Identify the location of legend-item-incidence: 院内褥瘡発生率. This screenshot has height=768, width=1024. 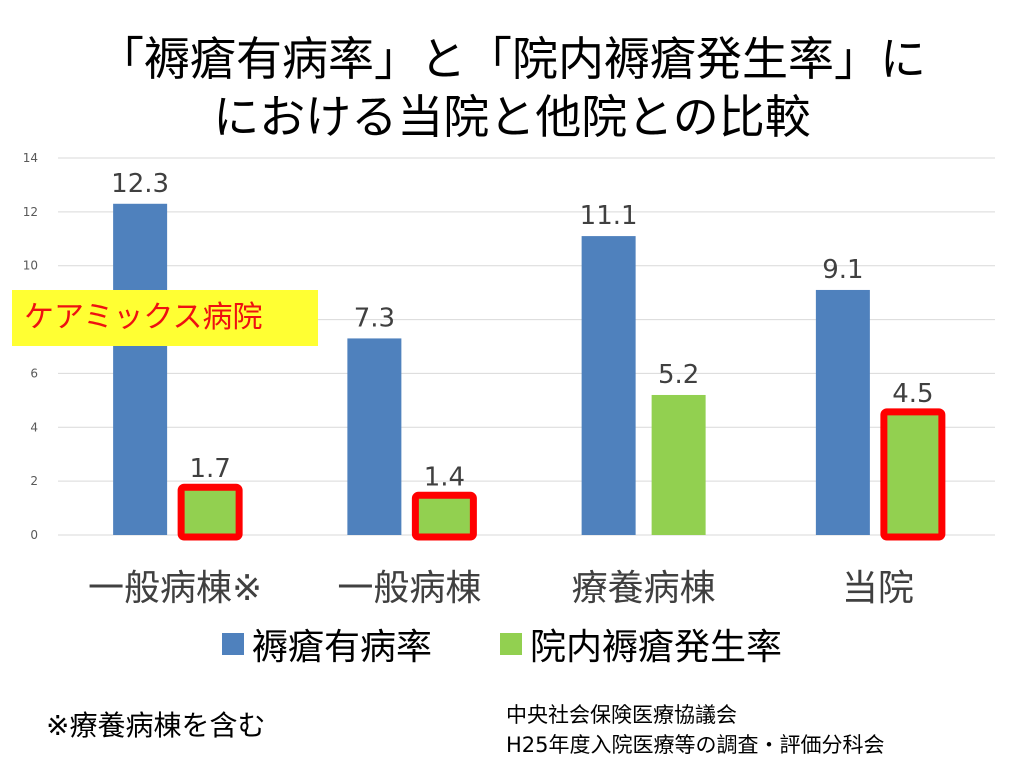
(641, 644).